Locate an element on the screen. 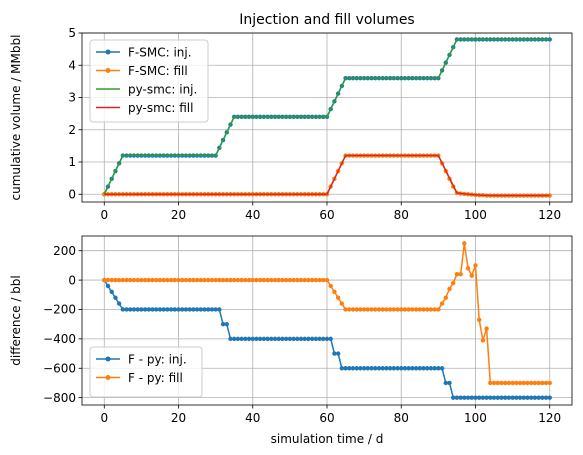  y-tick-label: −600 is located at coordinates (59, 368).